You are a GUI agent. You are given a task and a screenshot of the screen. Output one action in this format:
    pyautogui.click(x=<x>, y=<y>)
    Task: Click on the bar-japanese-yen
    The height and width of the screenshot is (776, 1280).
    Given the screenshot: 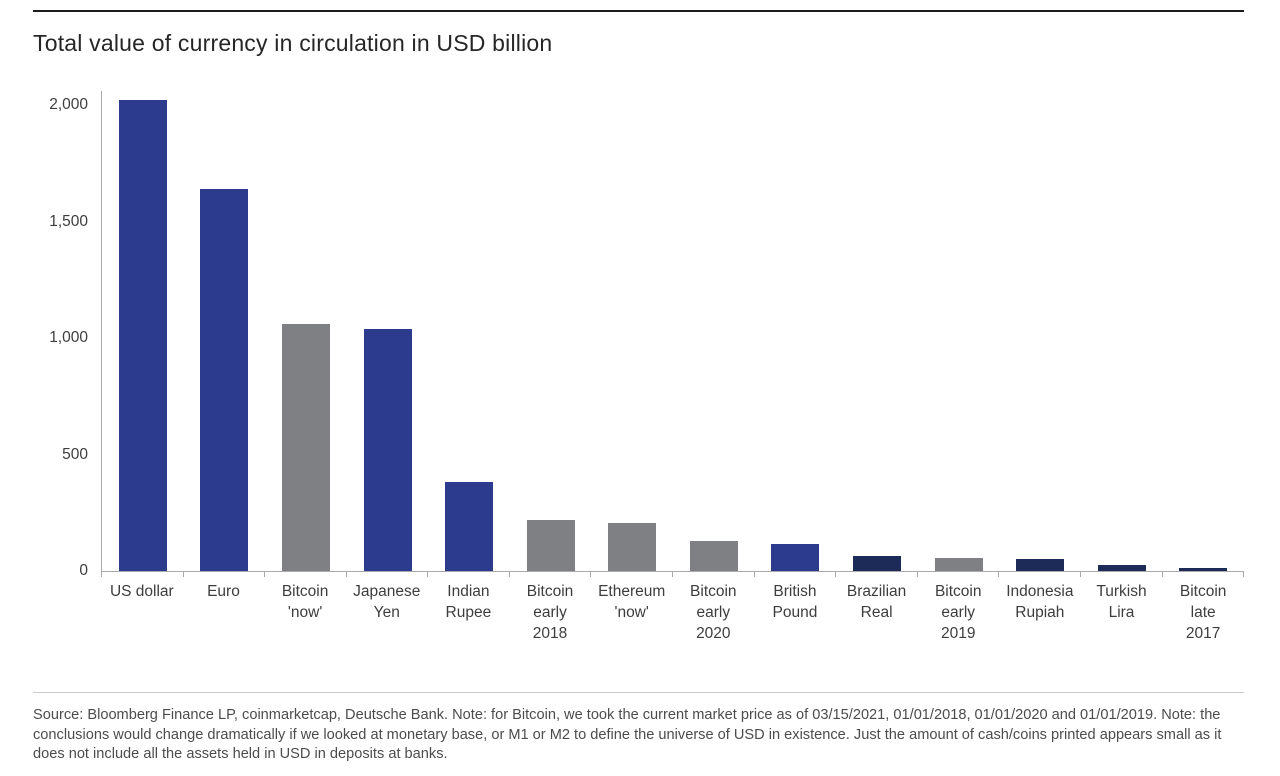 What is the action you would take?
    pyautogui.click(x=387, y=449)
    